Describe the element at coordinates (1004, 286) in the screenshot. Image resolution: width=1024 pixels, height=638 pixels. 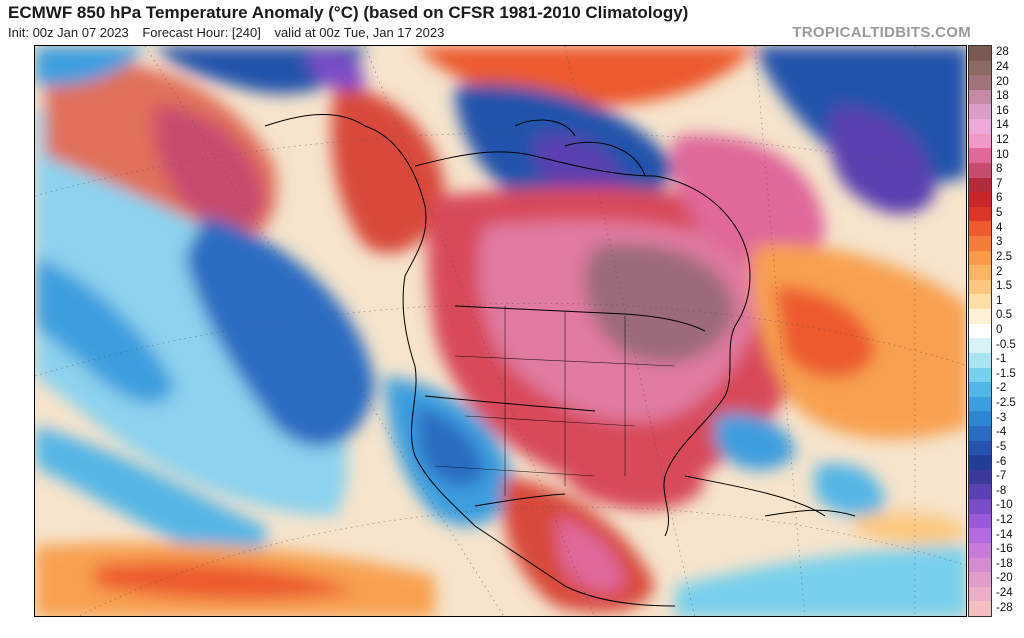
I see `colorbar-label: 1.5` at that location.